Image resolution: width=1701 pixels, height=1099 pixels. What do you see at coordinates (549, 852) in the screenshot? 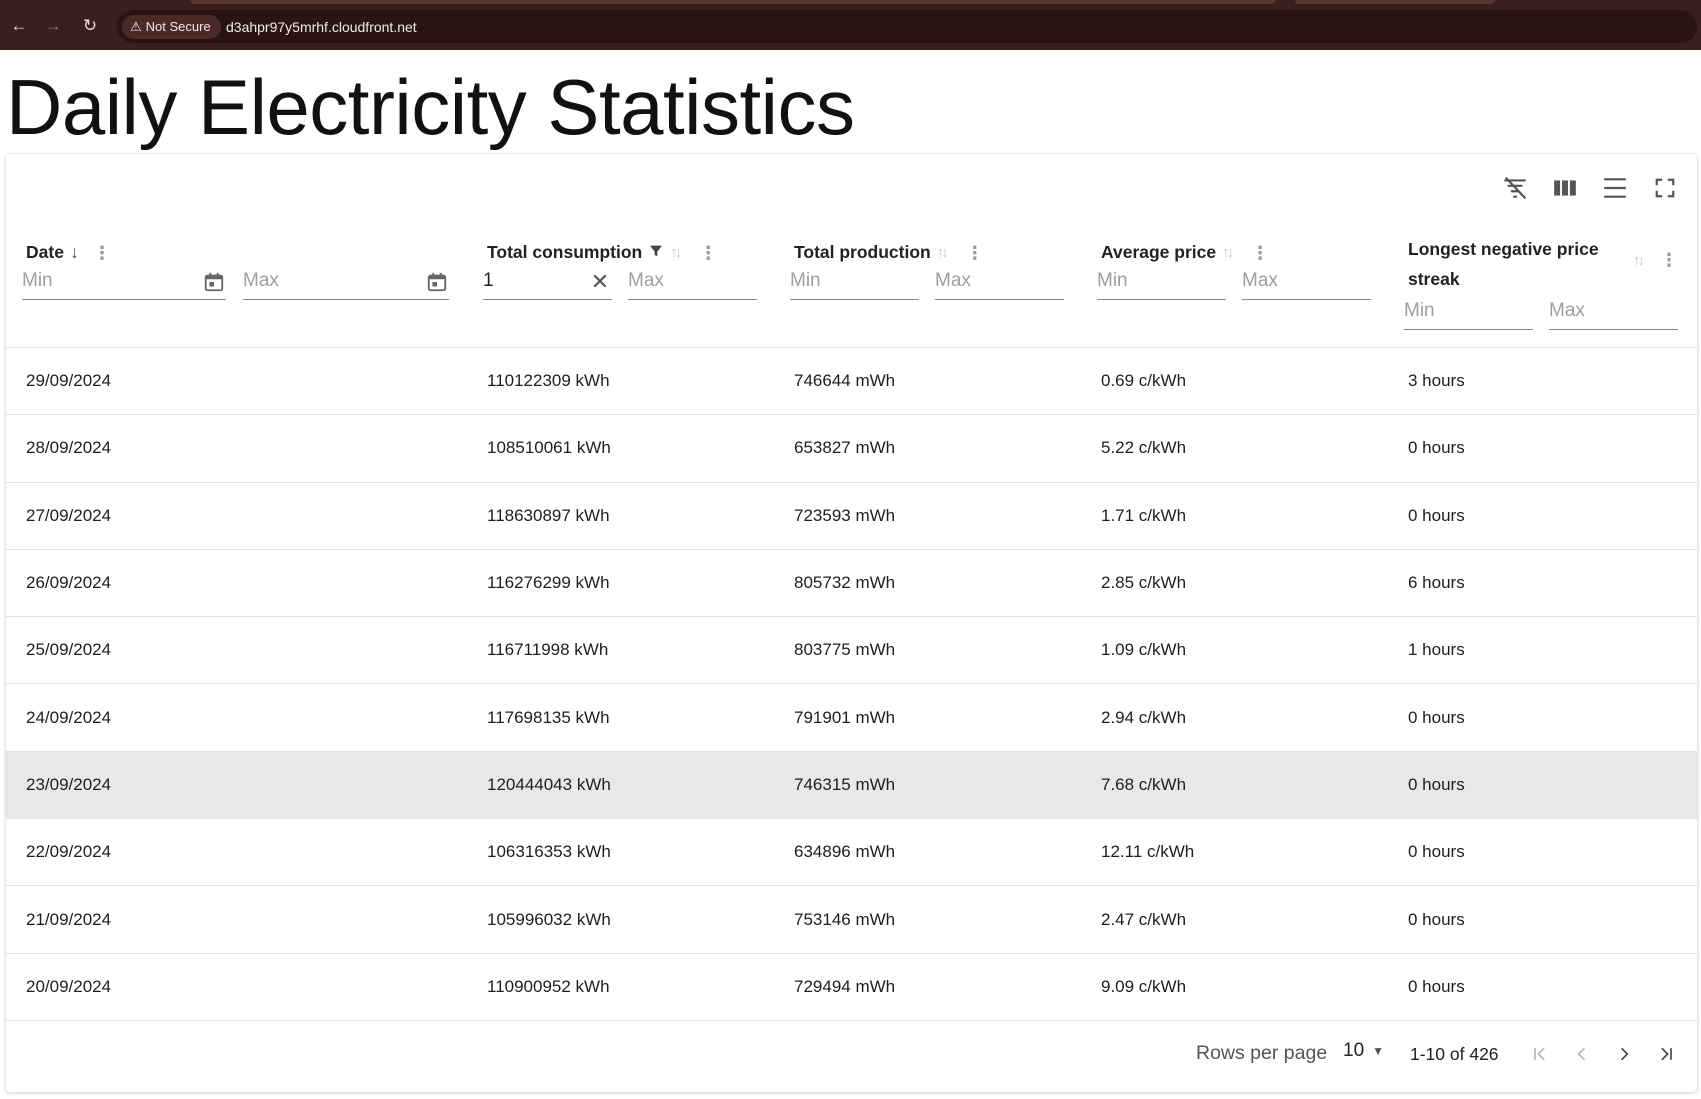
I see `consumption-cell: 106316353 kWh` at bounding box center [549, 852].